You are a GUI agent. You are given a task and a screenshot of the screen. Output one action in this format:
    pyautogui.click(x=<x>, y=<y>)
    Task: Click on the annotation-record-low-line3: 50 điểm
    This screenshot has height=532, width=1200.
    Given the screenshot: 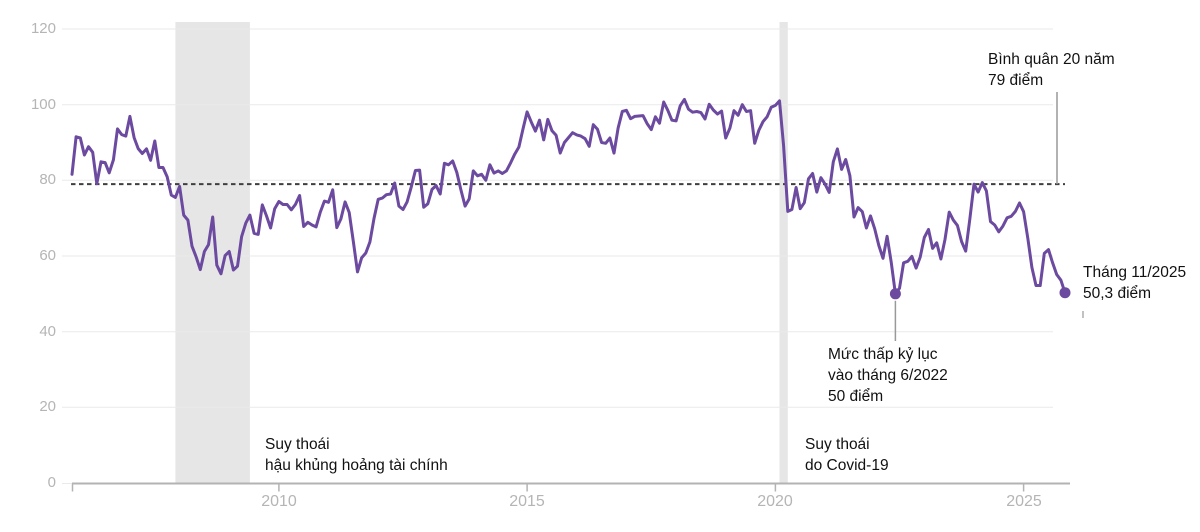 What is the action you would take?
    pyautogui.click(x=856, y=396)
    